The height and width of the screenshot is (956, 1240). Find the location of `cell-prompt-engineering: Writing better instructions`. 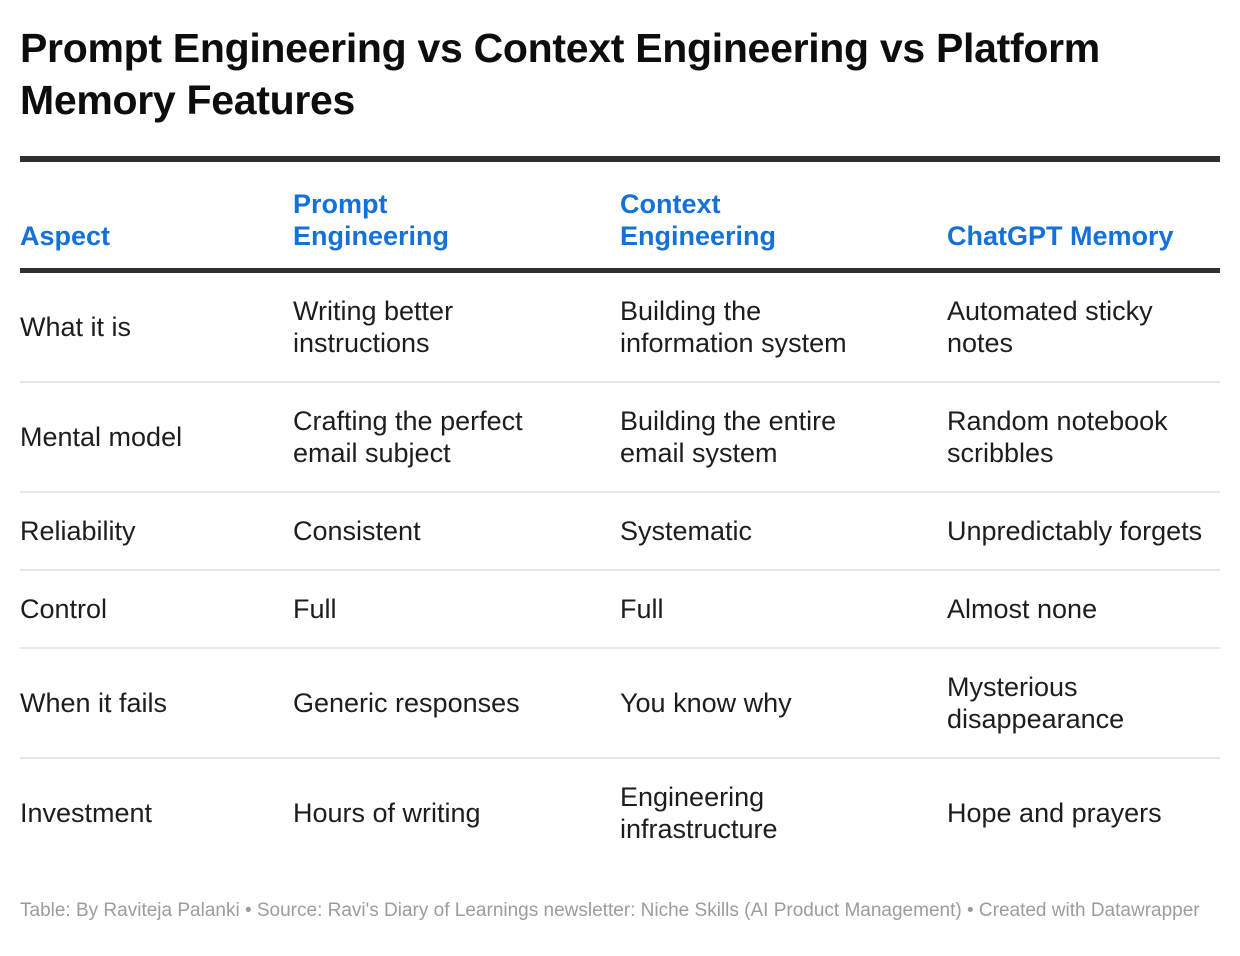

cell-prompt-engineering: Writing better instructions is located at coordinates (373, 327).